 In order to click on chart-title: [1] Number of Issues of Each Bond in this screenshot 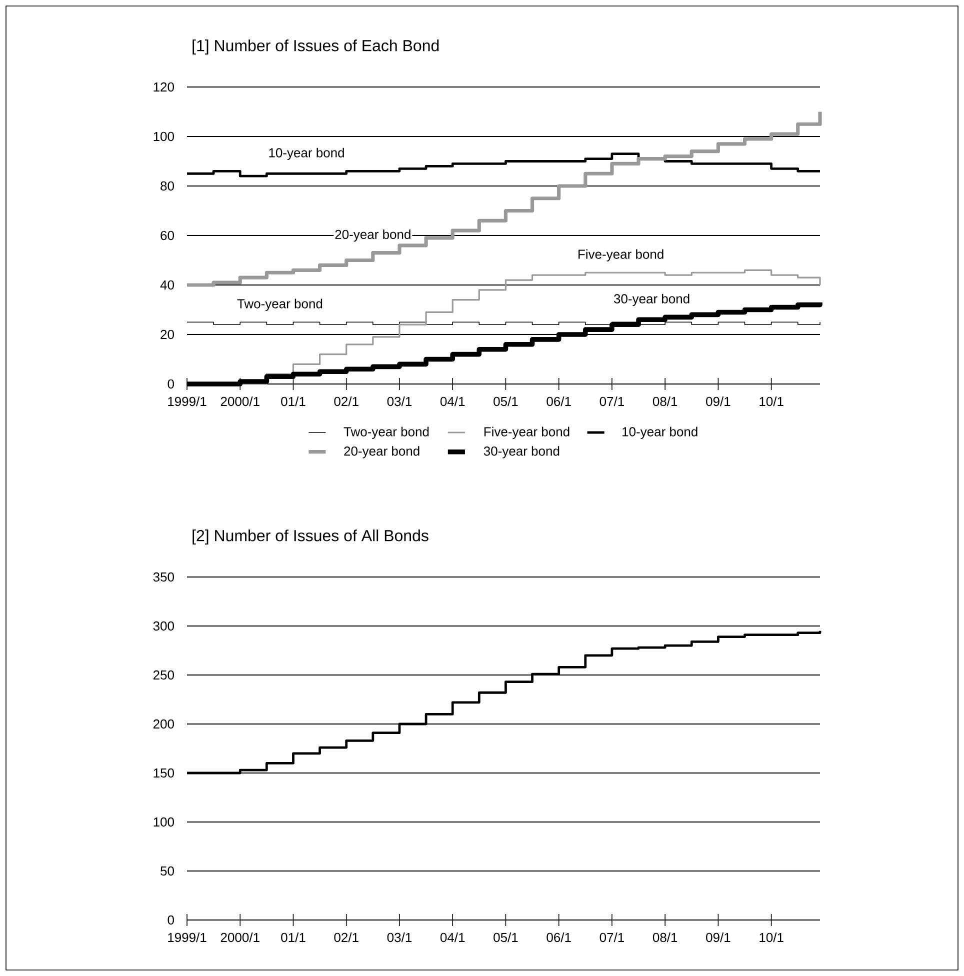, I will do `click(315, 47)`.